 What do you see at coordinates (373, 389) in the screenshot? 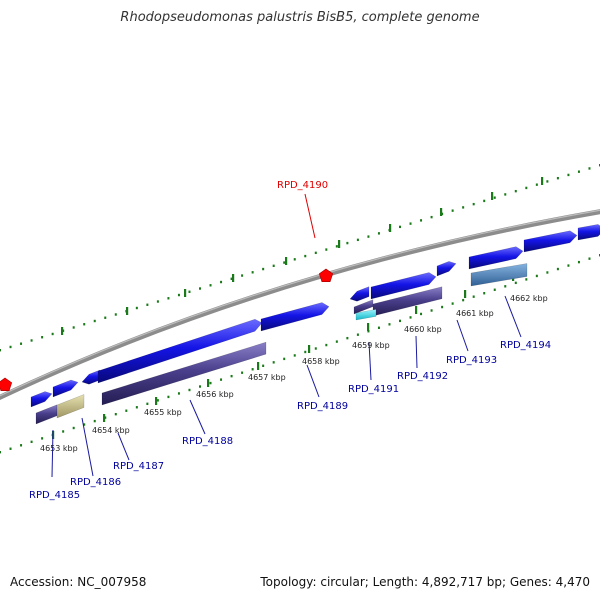
I see `gene-label: RPD_4191` at bounding box center [373, 389].